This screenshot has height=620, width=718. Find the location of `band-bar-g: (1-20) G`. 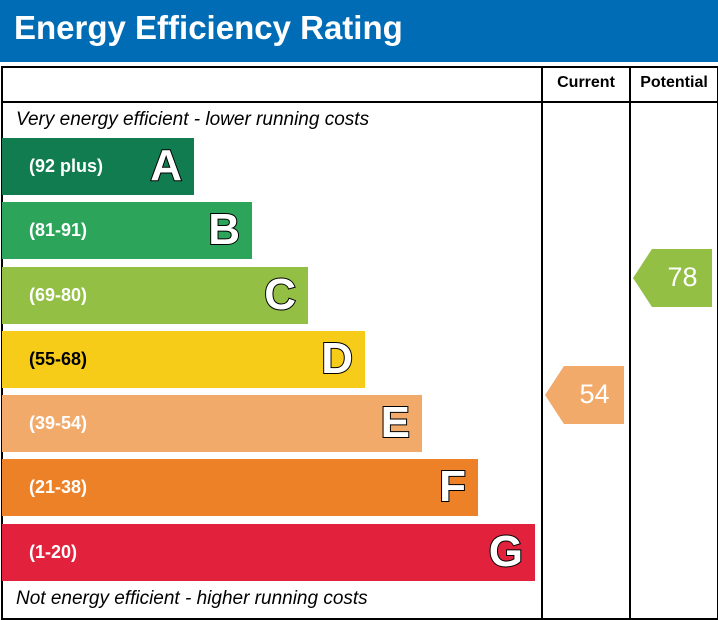

band-bar-g: (1-20) G is located at coordinates (268, 552).